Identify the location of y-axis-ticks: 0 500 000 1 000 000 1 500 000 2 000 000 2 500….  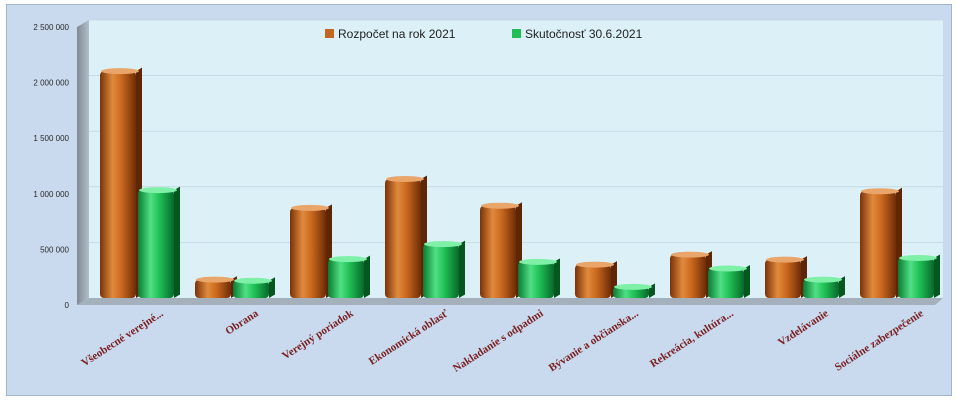
(51, 166).